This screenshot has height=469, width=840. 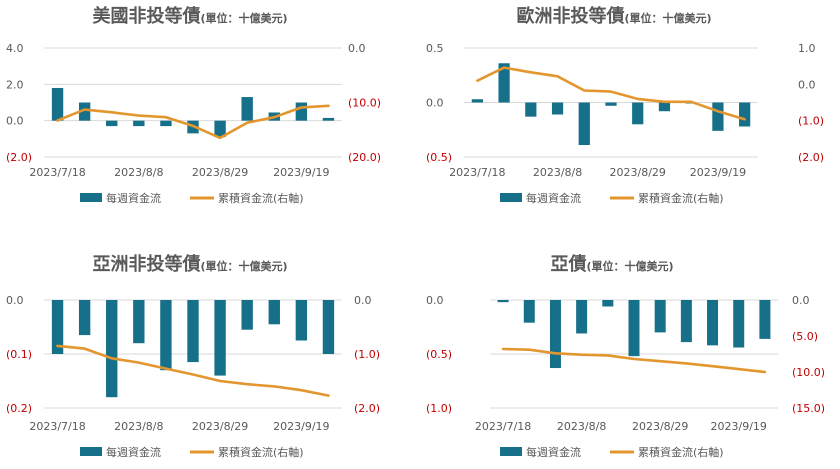 I want to click on right-axis-tick: (2.0), so click(x=367, y=408).